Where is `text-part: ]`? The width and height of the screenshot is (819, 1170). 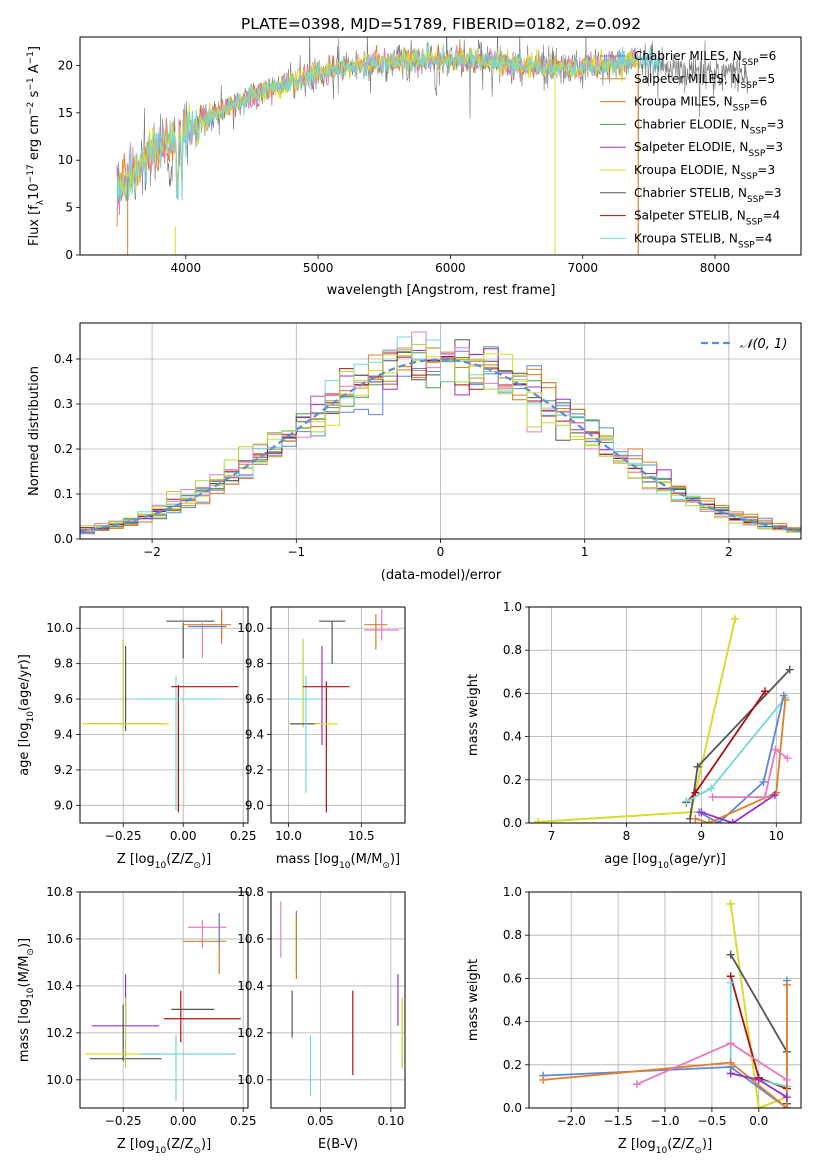 text-part: ] is located at coordinates (34, 48).